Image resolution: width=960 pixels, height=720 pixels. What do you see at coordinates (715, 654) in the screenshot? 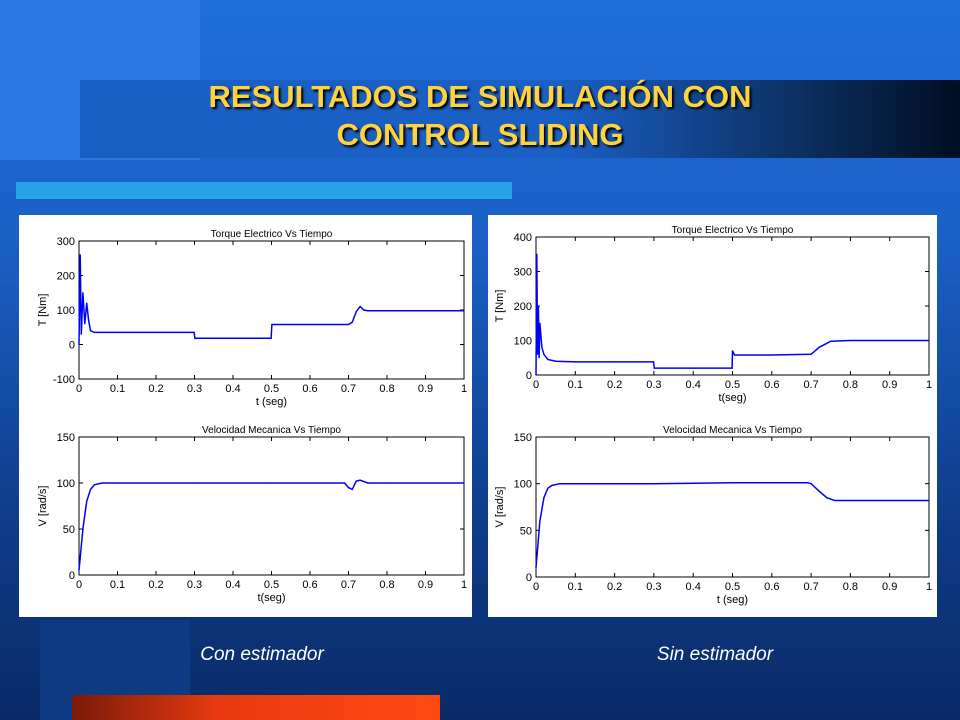
I see `caption-sin-estimador: Sin estimador` at bounding box center [715, 654].